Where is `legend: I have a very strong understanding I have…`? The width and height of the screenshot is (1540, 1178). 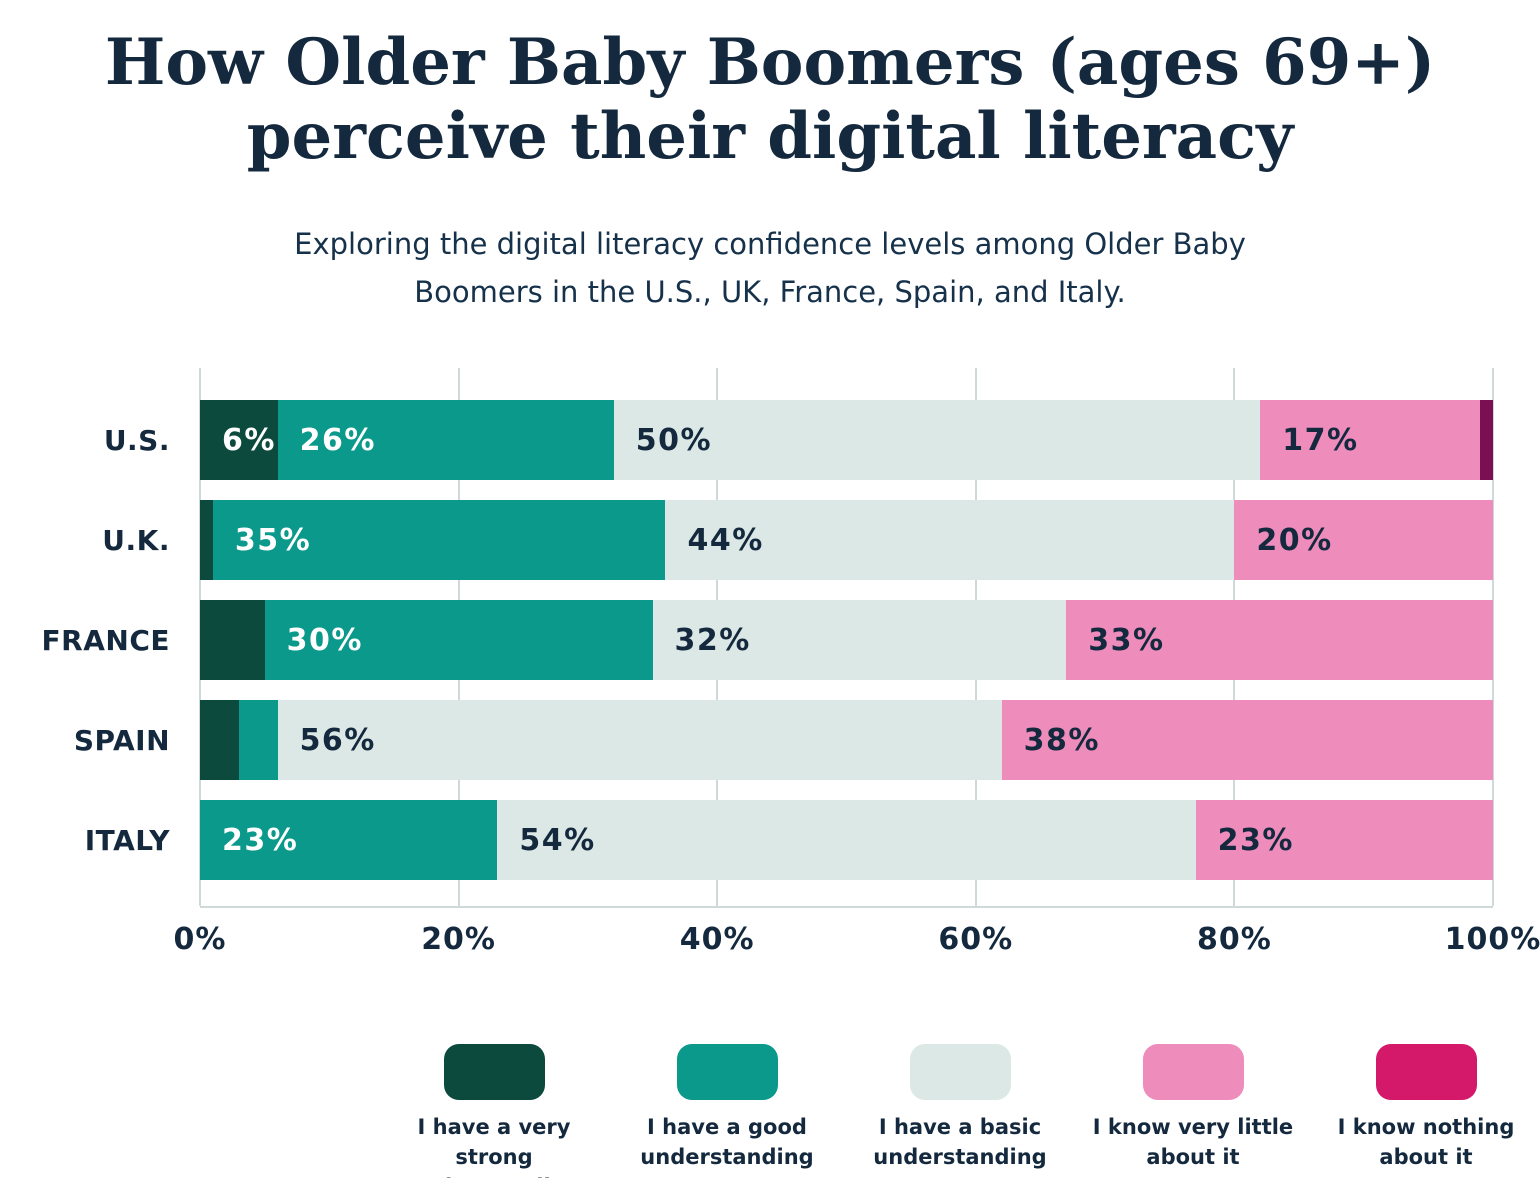
legend: I have a very strong understanding I have… is located at coordinates (960, 1111).